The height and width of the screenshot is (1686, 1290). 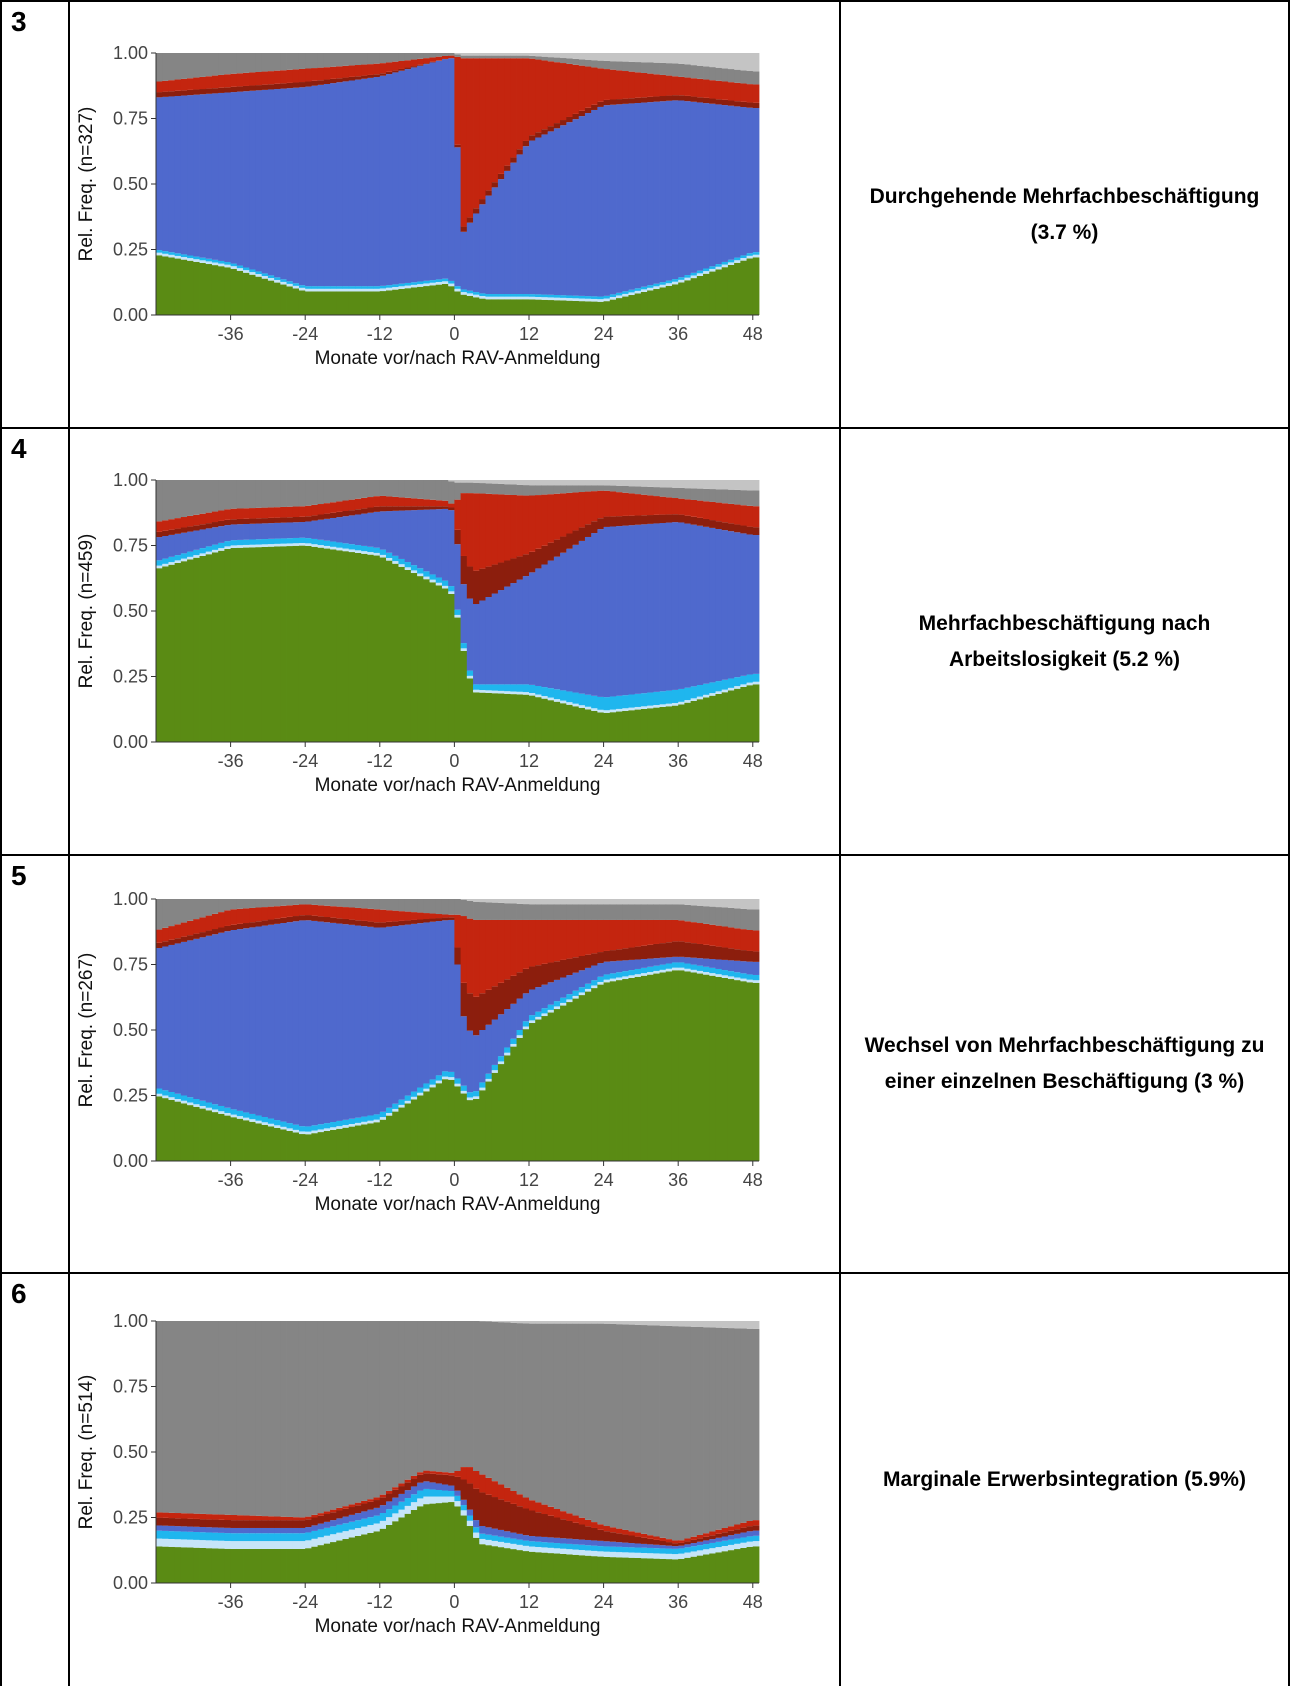 I want to click on y-tick-label: 0.50, so click(x=130, y=1452).